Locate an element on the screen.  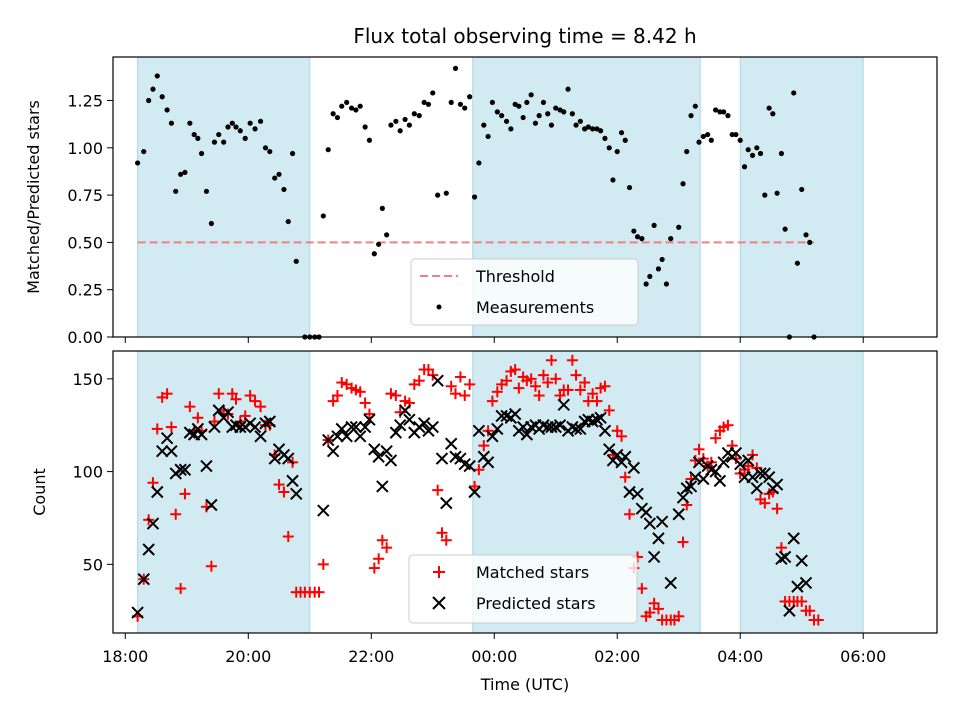
ratio-y-label: Matched/Predicted stars is located at coordinates (33, 197).